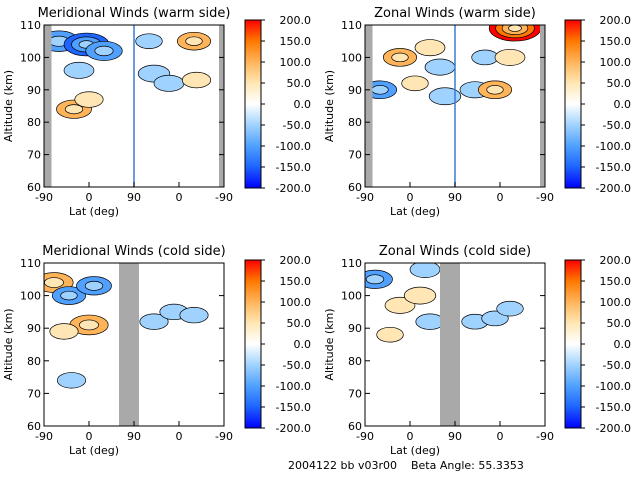 This screenshot has width=640, height=484. What do you see at coordinates (501, 465) in the screenshot?
I see `footer-beta-value: 55.3353` at bounding box center [501, 465].